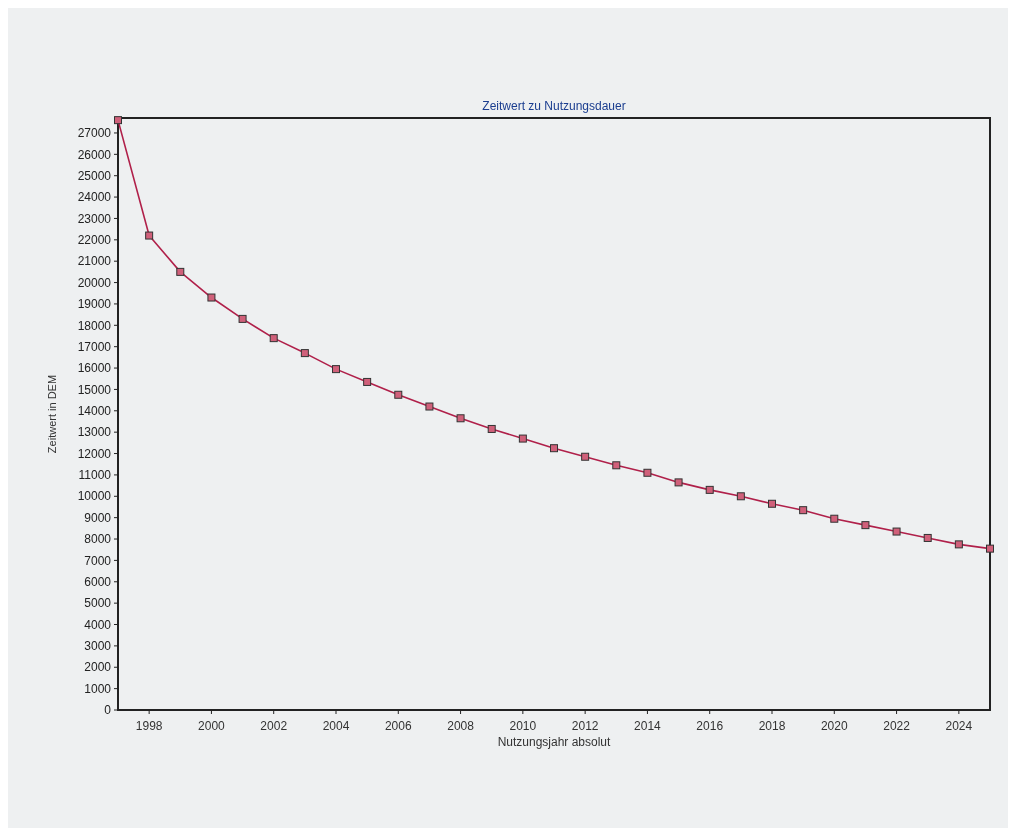 This screenshot has height=840, width=1012. What do you see at coordinates (212, 726) in the screenshot?
I see `x-tick-label: 2000` at bounding box center [212, 726].